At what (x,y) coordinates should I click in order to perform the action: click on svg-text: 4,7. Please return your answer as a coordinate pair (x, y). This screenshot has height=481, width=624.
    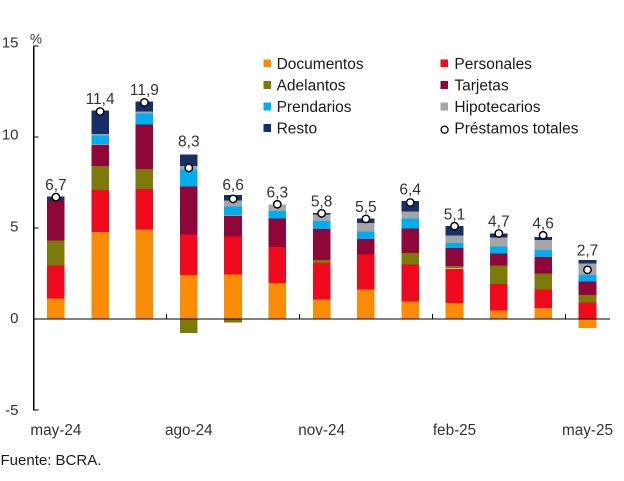
    Looking at the image, I should click on (499, 222).